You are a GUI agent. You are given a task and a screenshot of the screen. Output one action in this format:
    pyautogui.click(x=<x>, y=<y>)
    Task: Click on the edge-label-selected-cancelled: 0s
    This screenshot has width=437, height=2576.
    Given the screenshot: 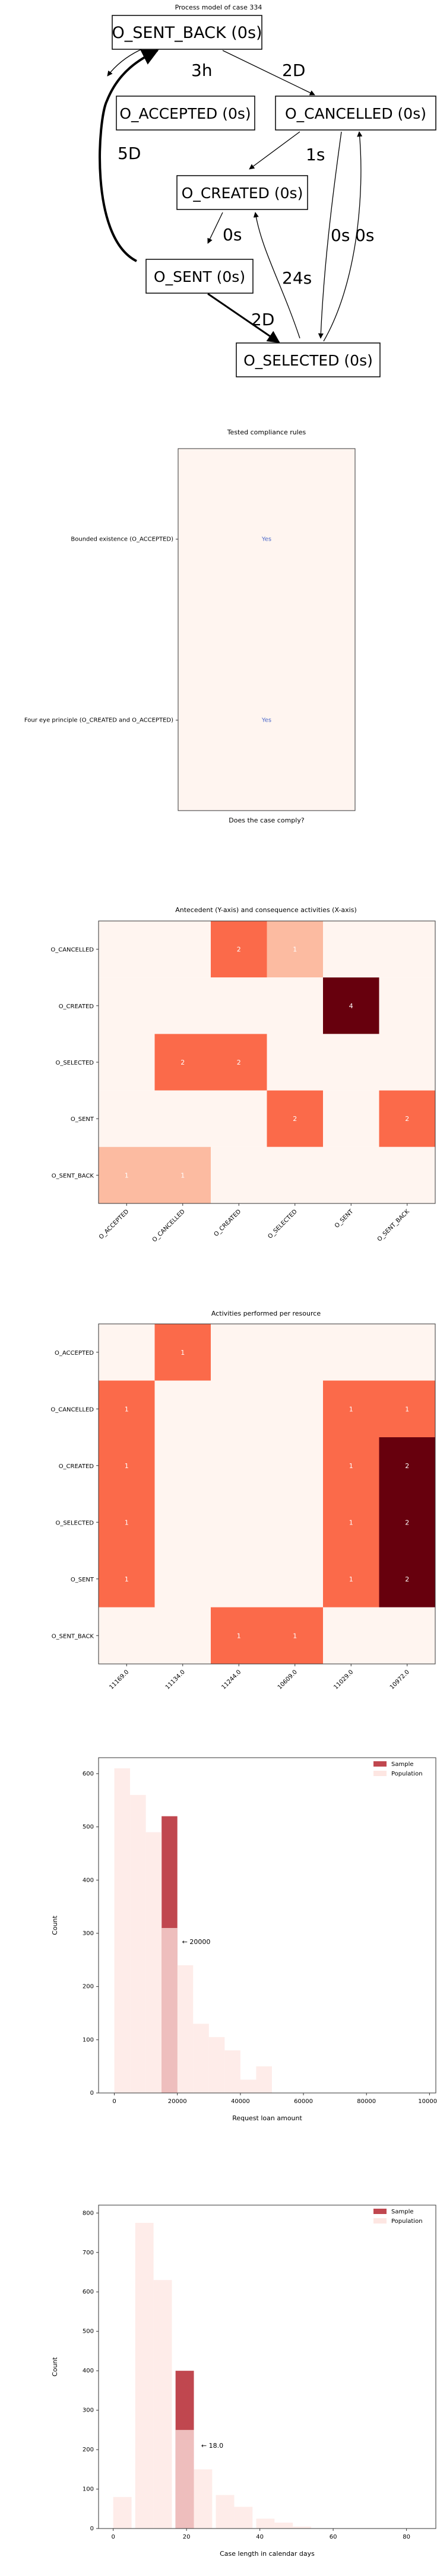 What is the action you would take?
    pyautogui.click(x=364, y=235)
    